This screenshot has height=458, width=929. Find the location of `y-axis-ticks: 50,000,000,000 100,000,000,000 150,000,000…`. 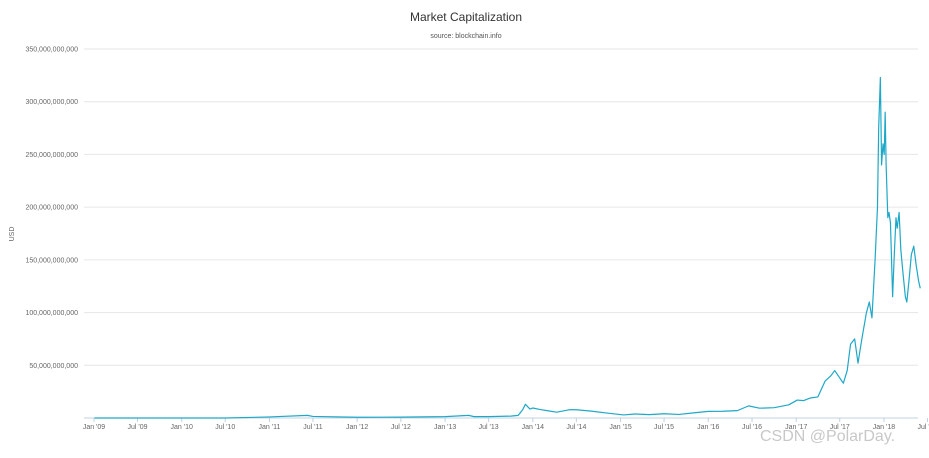

y-axis-ticks: 50,000,000,000 100,000,000,000 150,000,000… is located at coordinates (51, 208).